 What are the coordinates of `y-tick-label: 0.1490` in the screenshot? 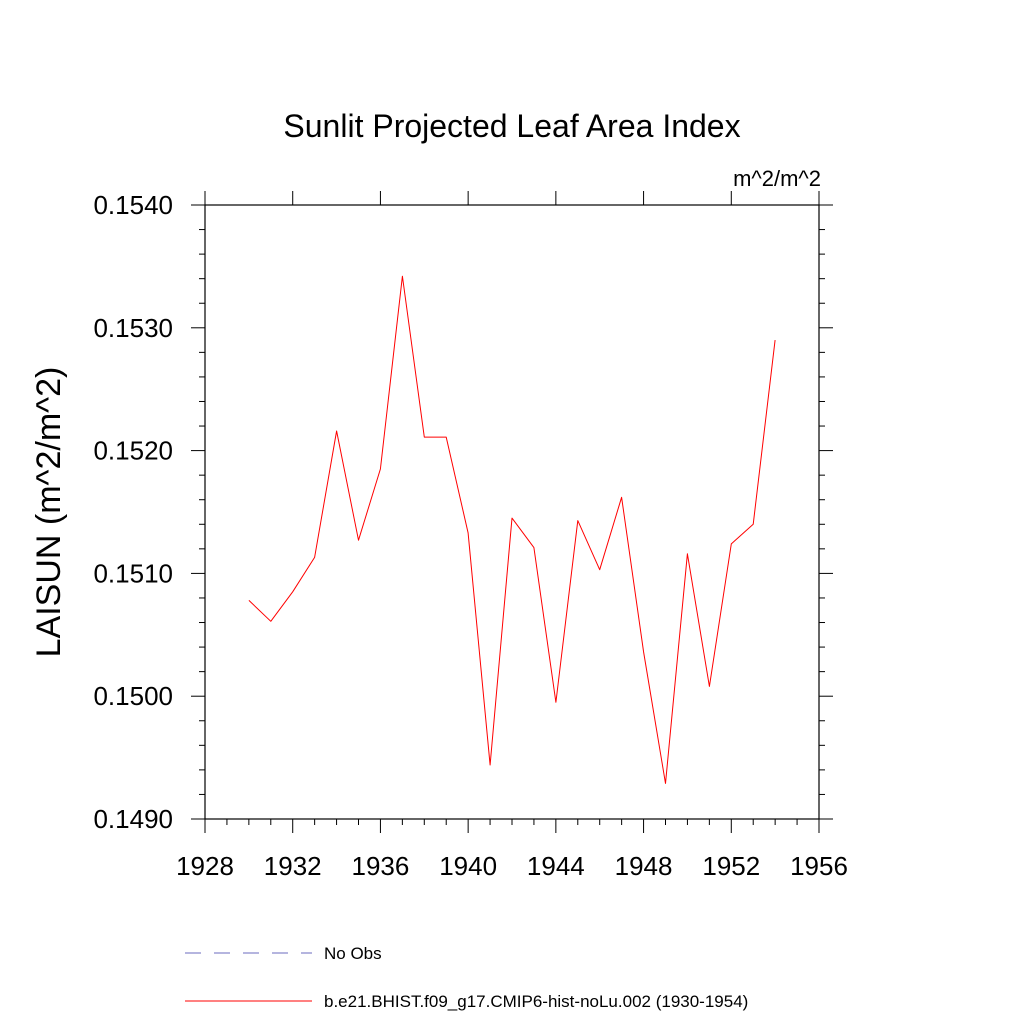 It's located at (133, 819).